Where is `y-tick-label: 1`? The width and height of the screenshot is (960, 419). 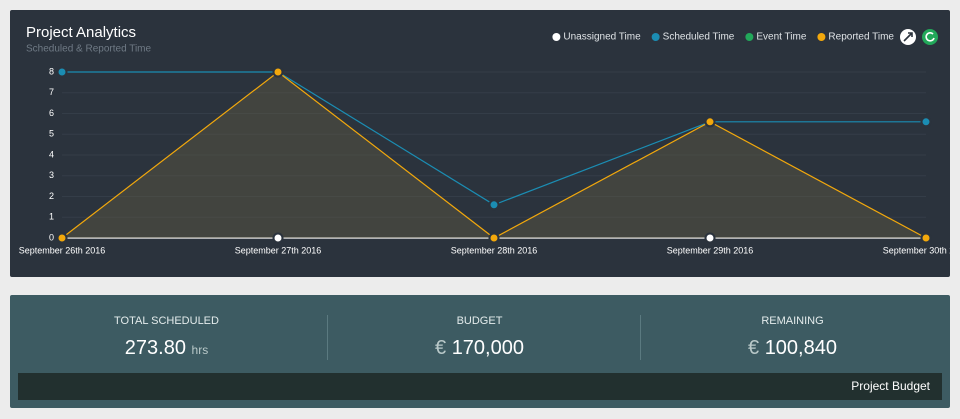 y-tick-label: 1 is located at coordinates (51, 217).